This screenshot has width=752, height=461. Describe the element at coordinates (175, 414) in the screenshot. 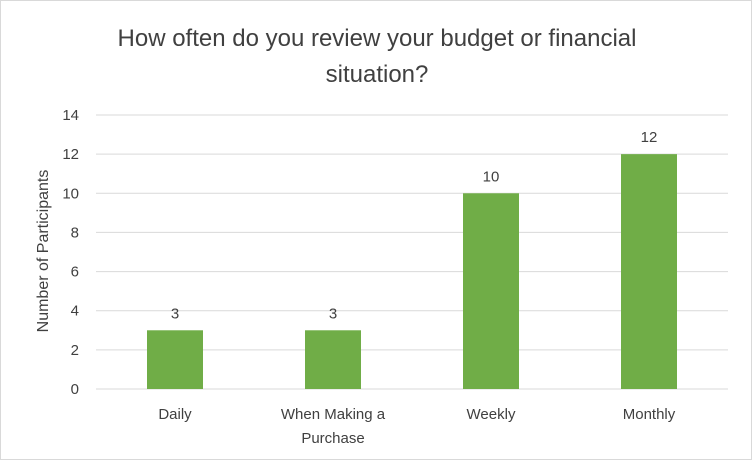

I see `x-category-label: Daily` at that location.